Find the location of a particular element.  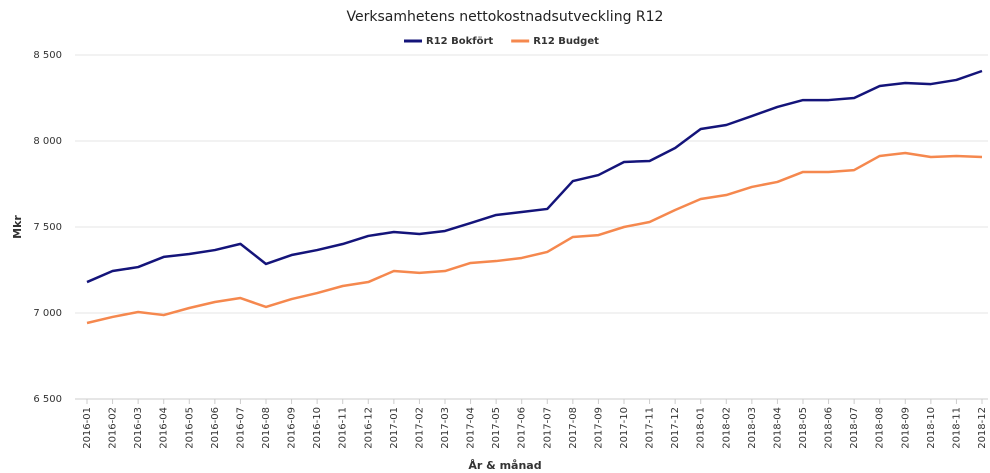

x-tick-label: 2017-02 is located at coordinates (419, 428).